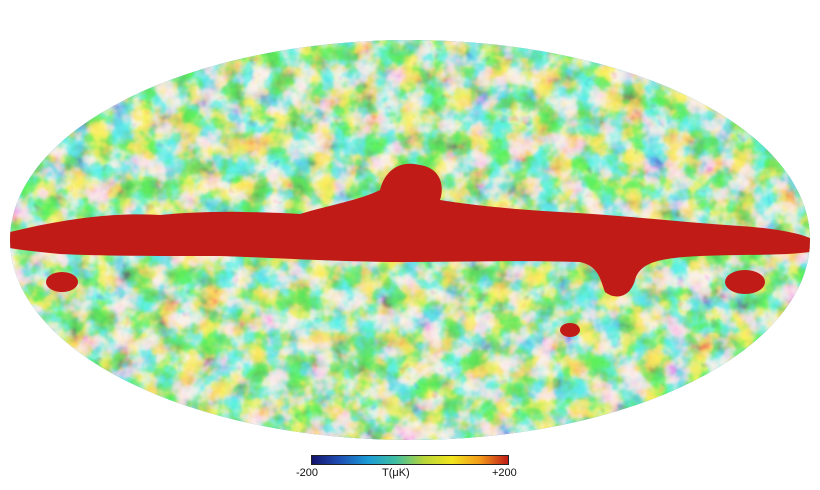 The image size is (820, 490). Describe the element at coordinates (410, 460) in the screenshot. I see `colorbar-gradient` at that location.